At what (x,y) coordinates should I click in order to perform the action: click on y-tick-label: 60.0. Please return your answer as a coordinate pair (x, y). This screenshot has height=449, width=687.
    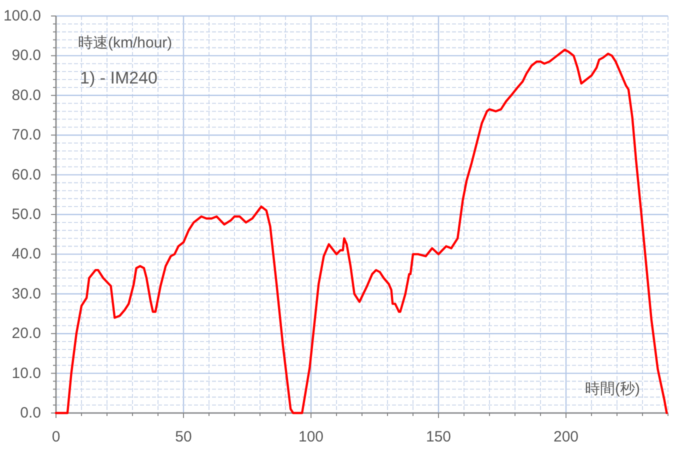
    Looking at the image, I should click on (26, 175).